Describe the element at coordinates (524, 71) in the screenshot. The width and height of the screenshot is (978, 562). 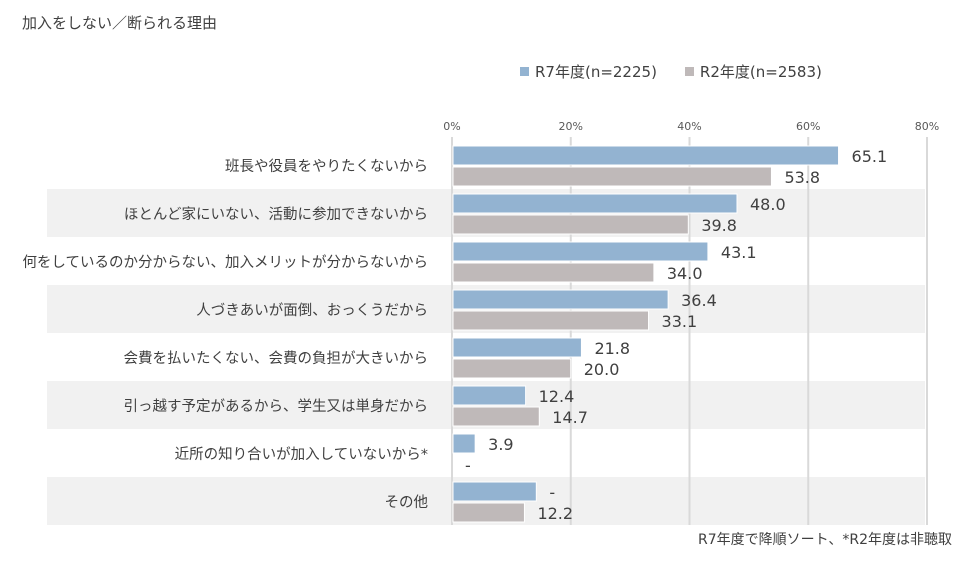
I see `legend-swatch-r7` at that location.